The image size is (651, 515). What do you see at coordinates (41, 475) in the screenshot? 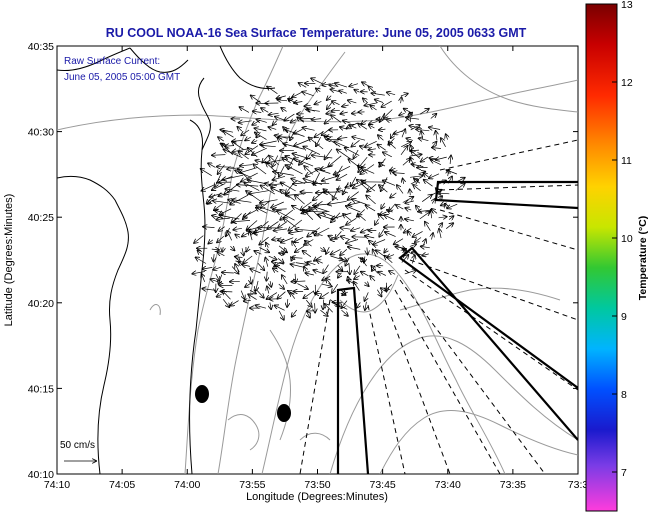
I see `y-tick-label: 40:10` at bounding box center [41, 475].